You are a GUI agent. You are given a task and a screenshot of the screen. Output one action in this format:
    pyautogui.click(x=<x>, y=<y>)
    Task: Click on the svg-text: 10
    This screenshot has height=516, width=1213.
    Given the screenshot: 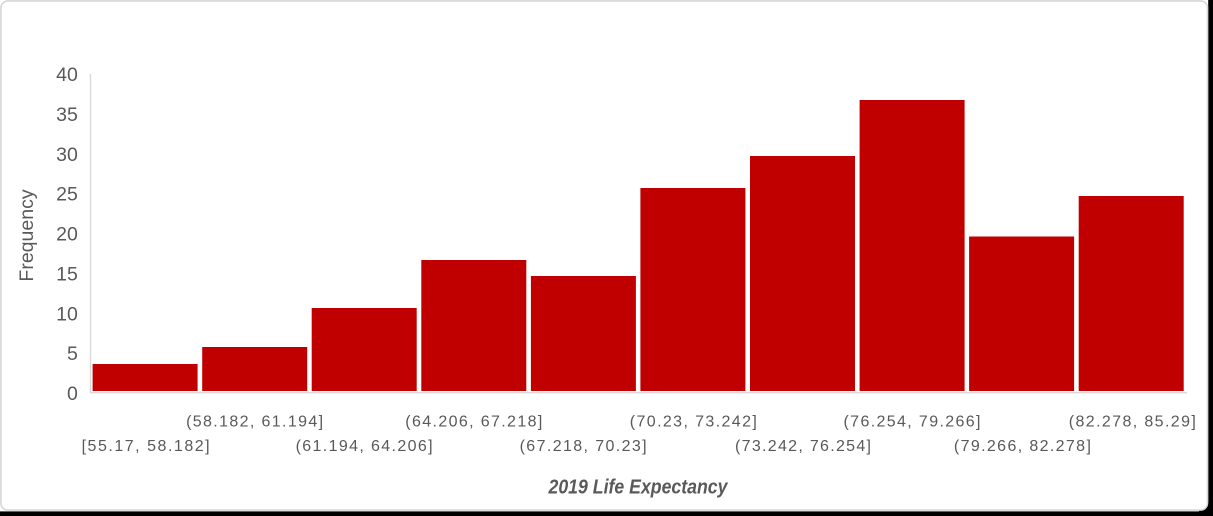 What is the action you would take?
    pyautogui.click(x=67, y=314)
    